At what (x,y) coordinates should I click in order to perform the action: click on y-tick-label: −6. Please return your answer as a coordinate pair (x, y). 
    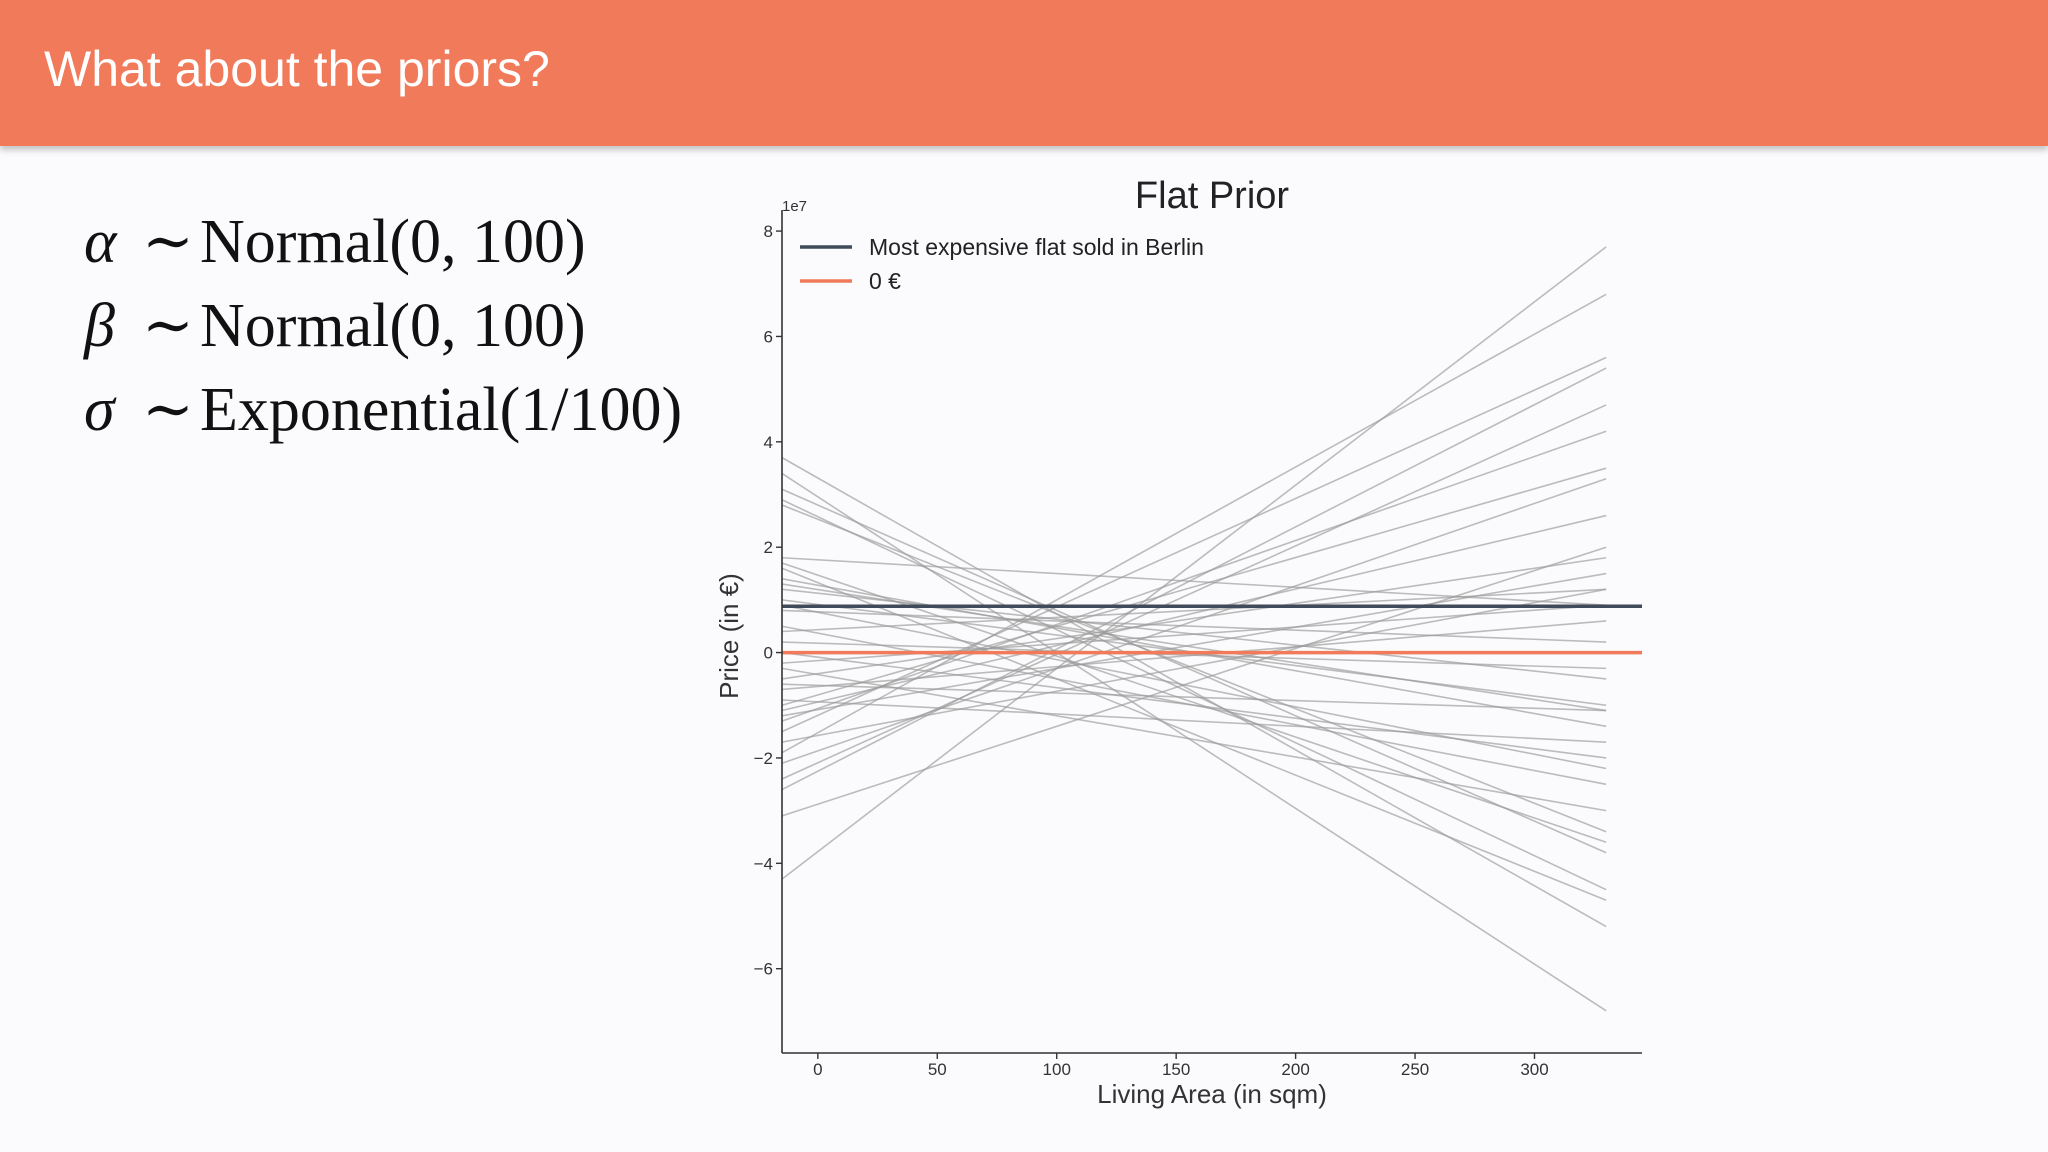
    Looking at the image, I should click on (763, 969).